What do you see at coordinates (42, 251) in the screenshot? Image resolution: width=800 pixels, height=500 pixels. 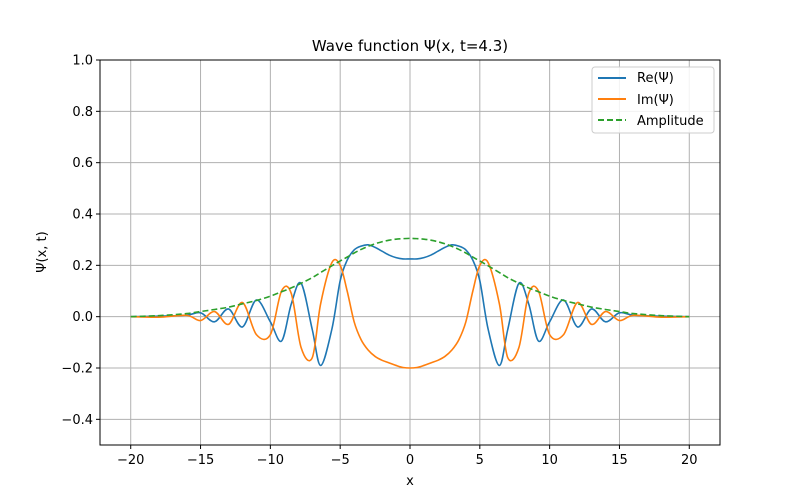 I see `y-axis-label: Ψ(x, t)` at bounding box center [42, 251].